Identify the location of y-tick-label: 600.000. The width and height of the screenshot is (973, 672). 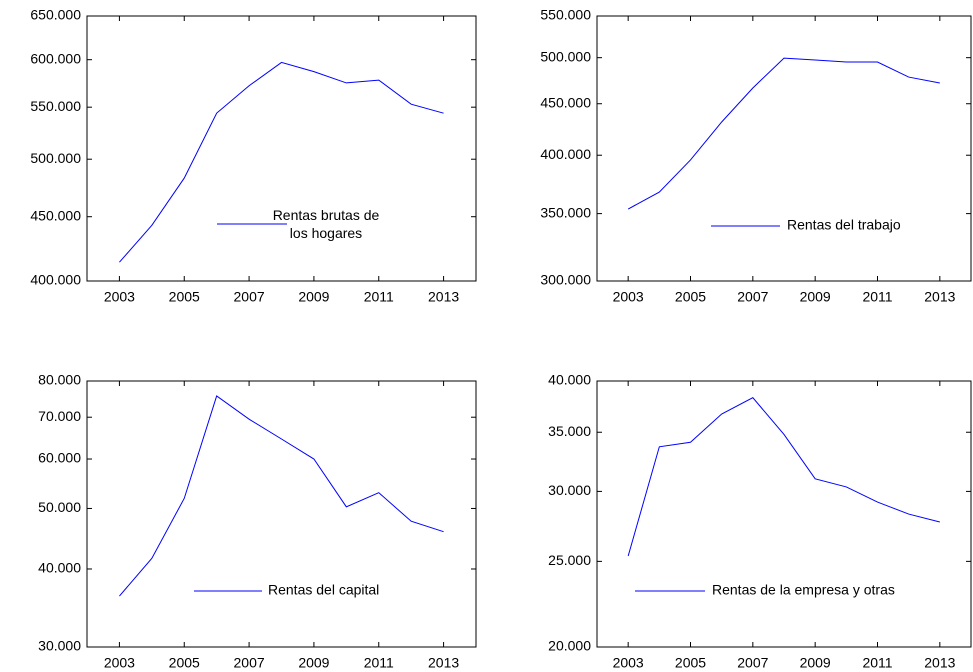
(55, 58).